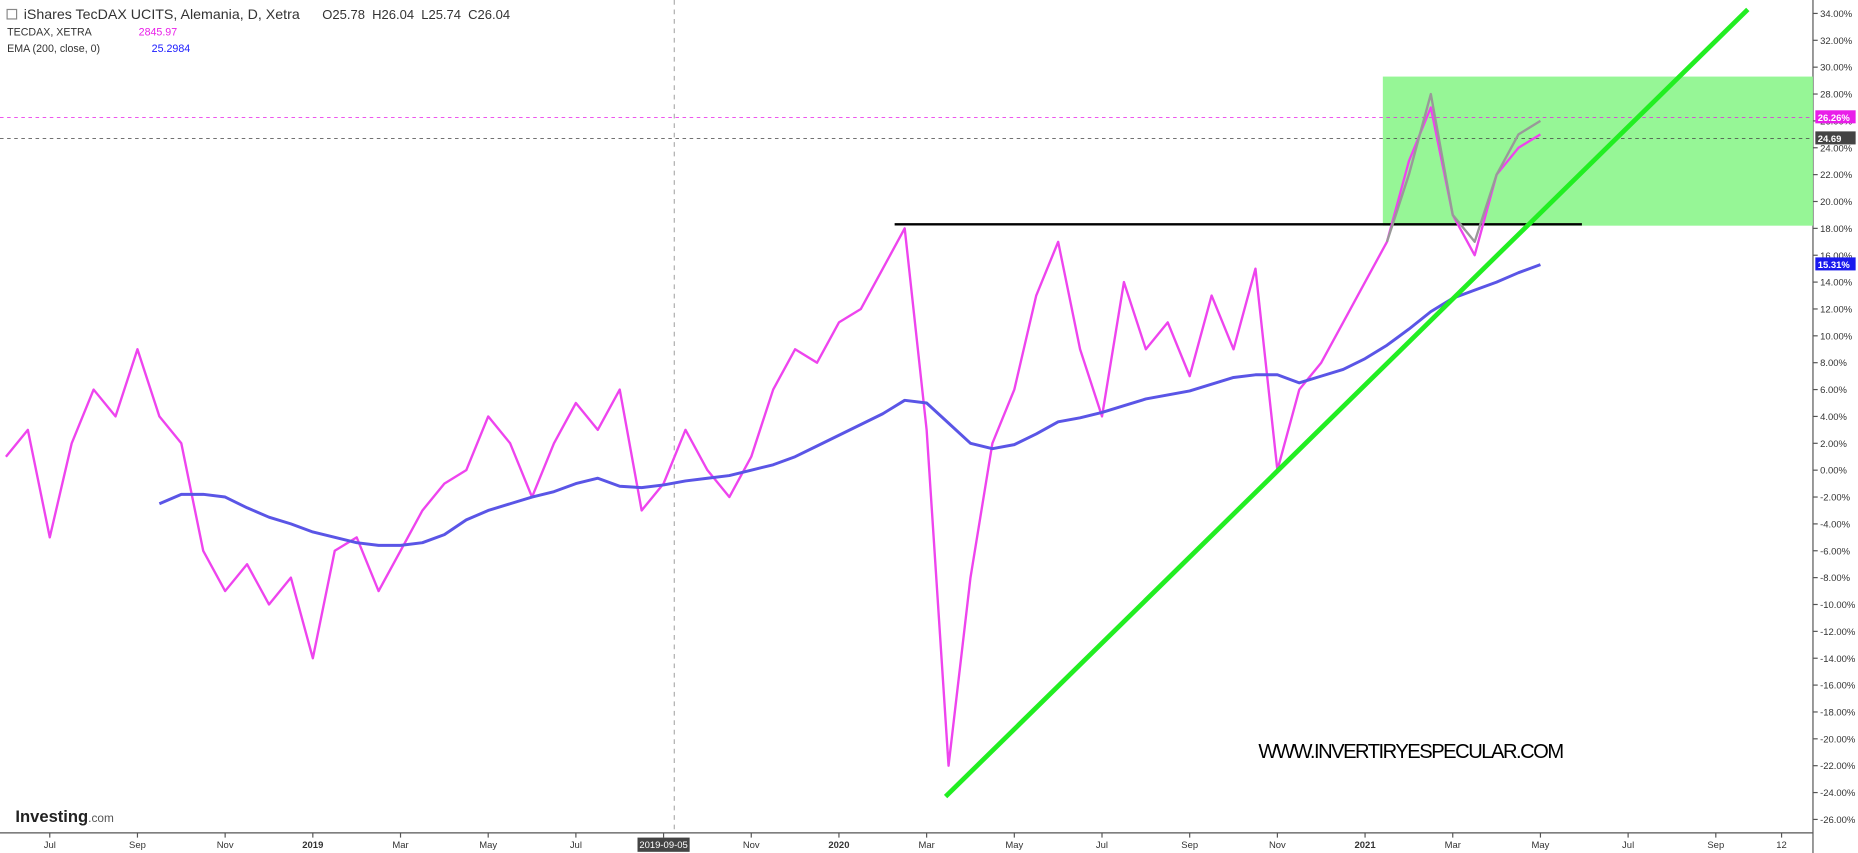 The image size is (1858, 853). I want to click on y-tick-label: 12.00%, so click(1836, 310).